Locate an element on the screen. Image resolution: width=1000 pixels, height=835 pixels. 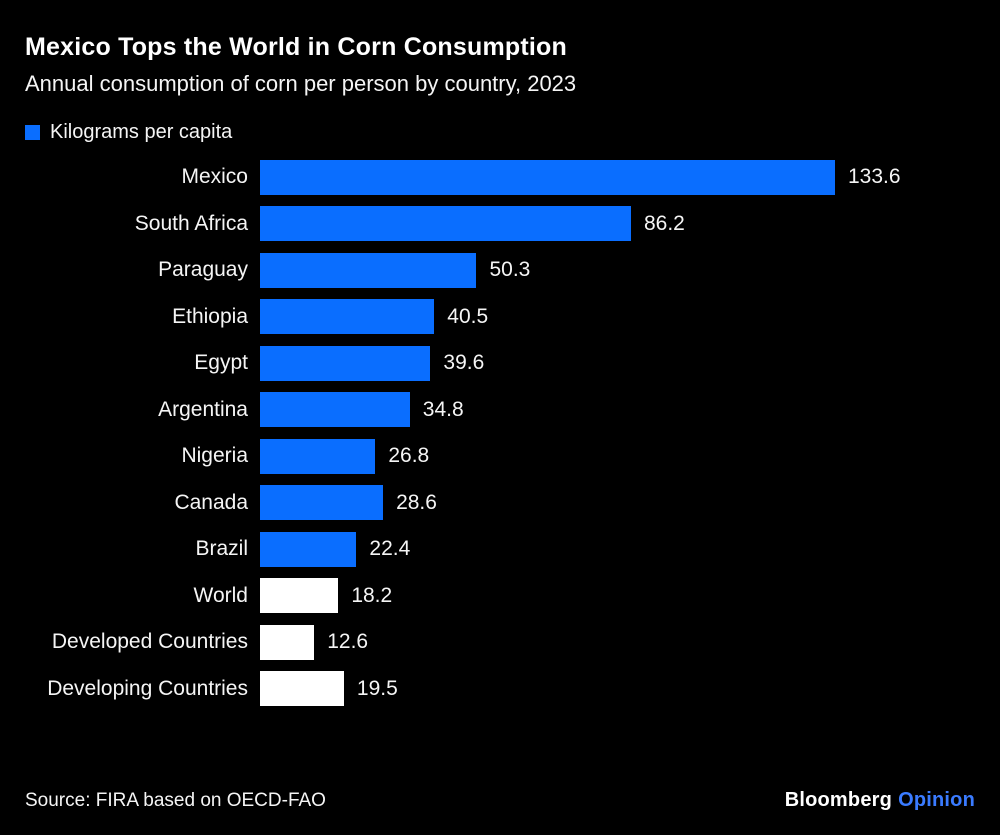
bar-category-label: Brazil is located at coordinates (221, 549).